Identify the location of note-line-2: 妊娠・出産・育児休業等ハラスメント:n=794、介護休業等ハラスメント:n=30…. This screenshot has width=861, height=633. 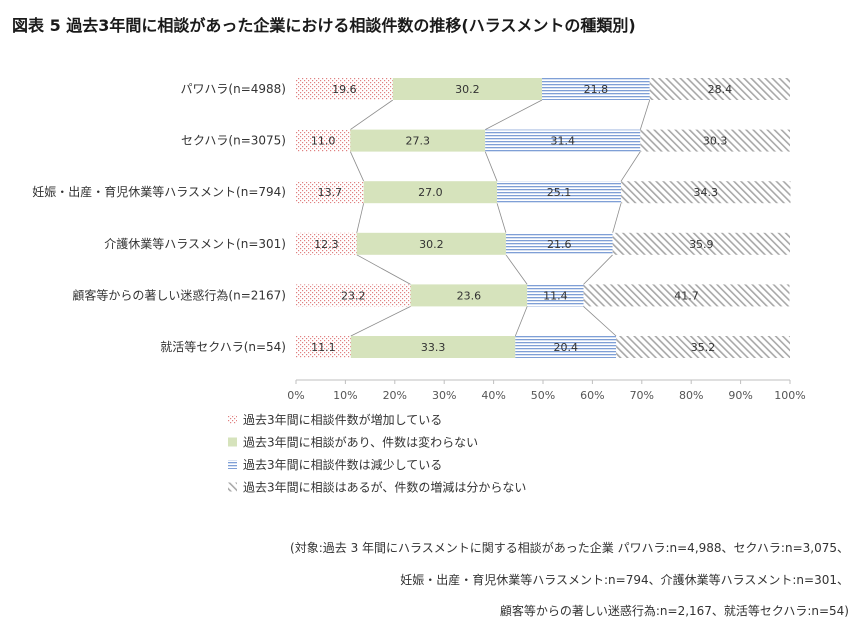
(624, 580).